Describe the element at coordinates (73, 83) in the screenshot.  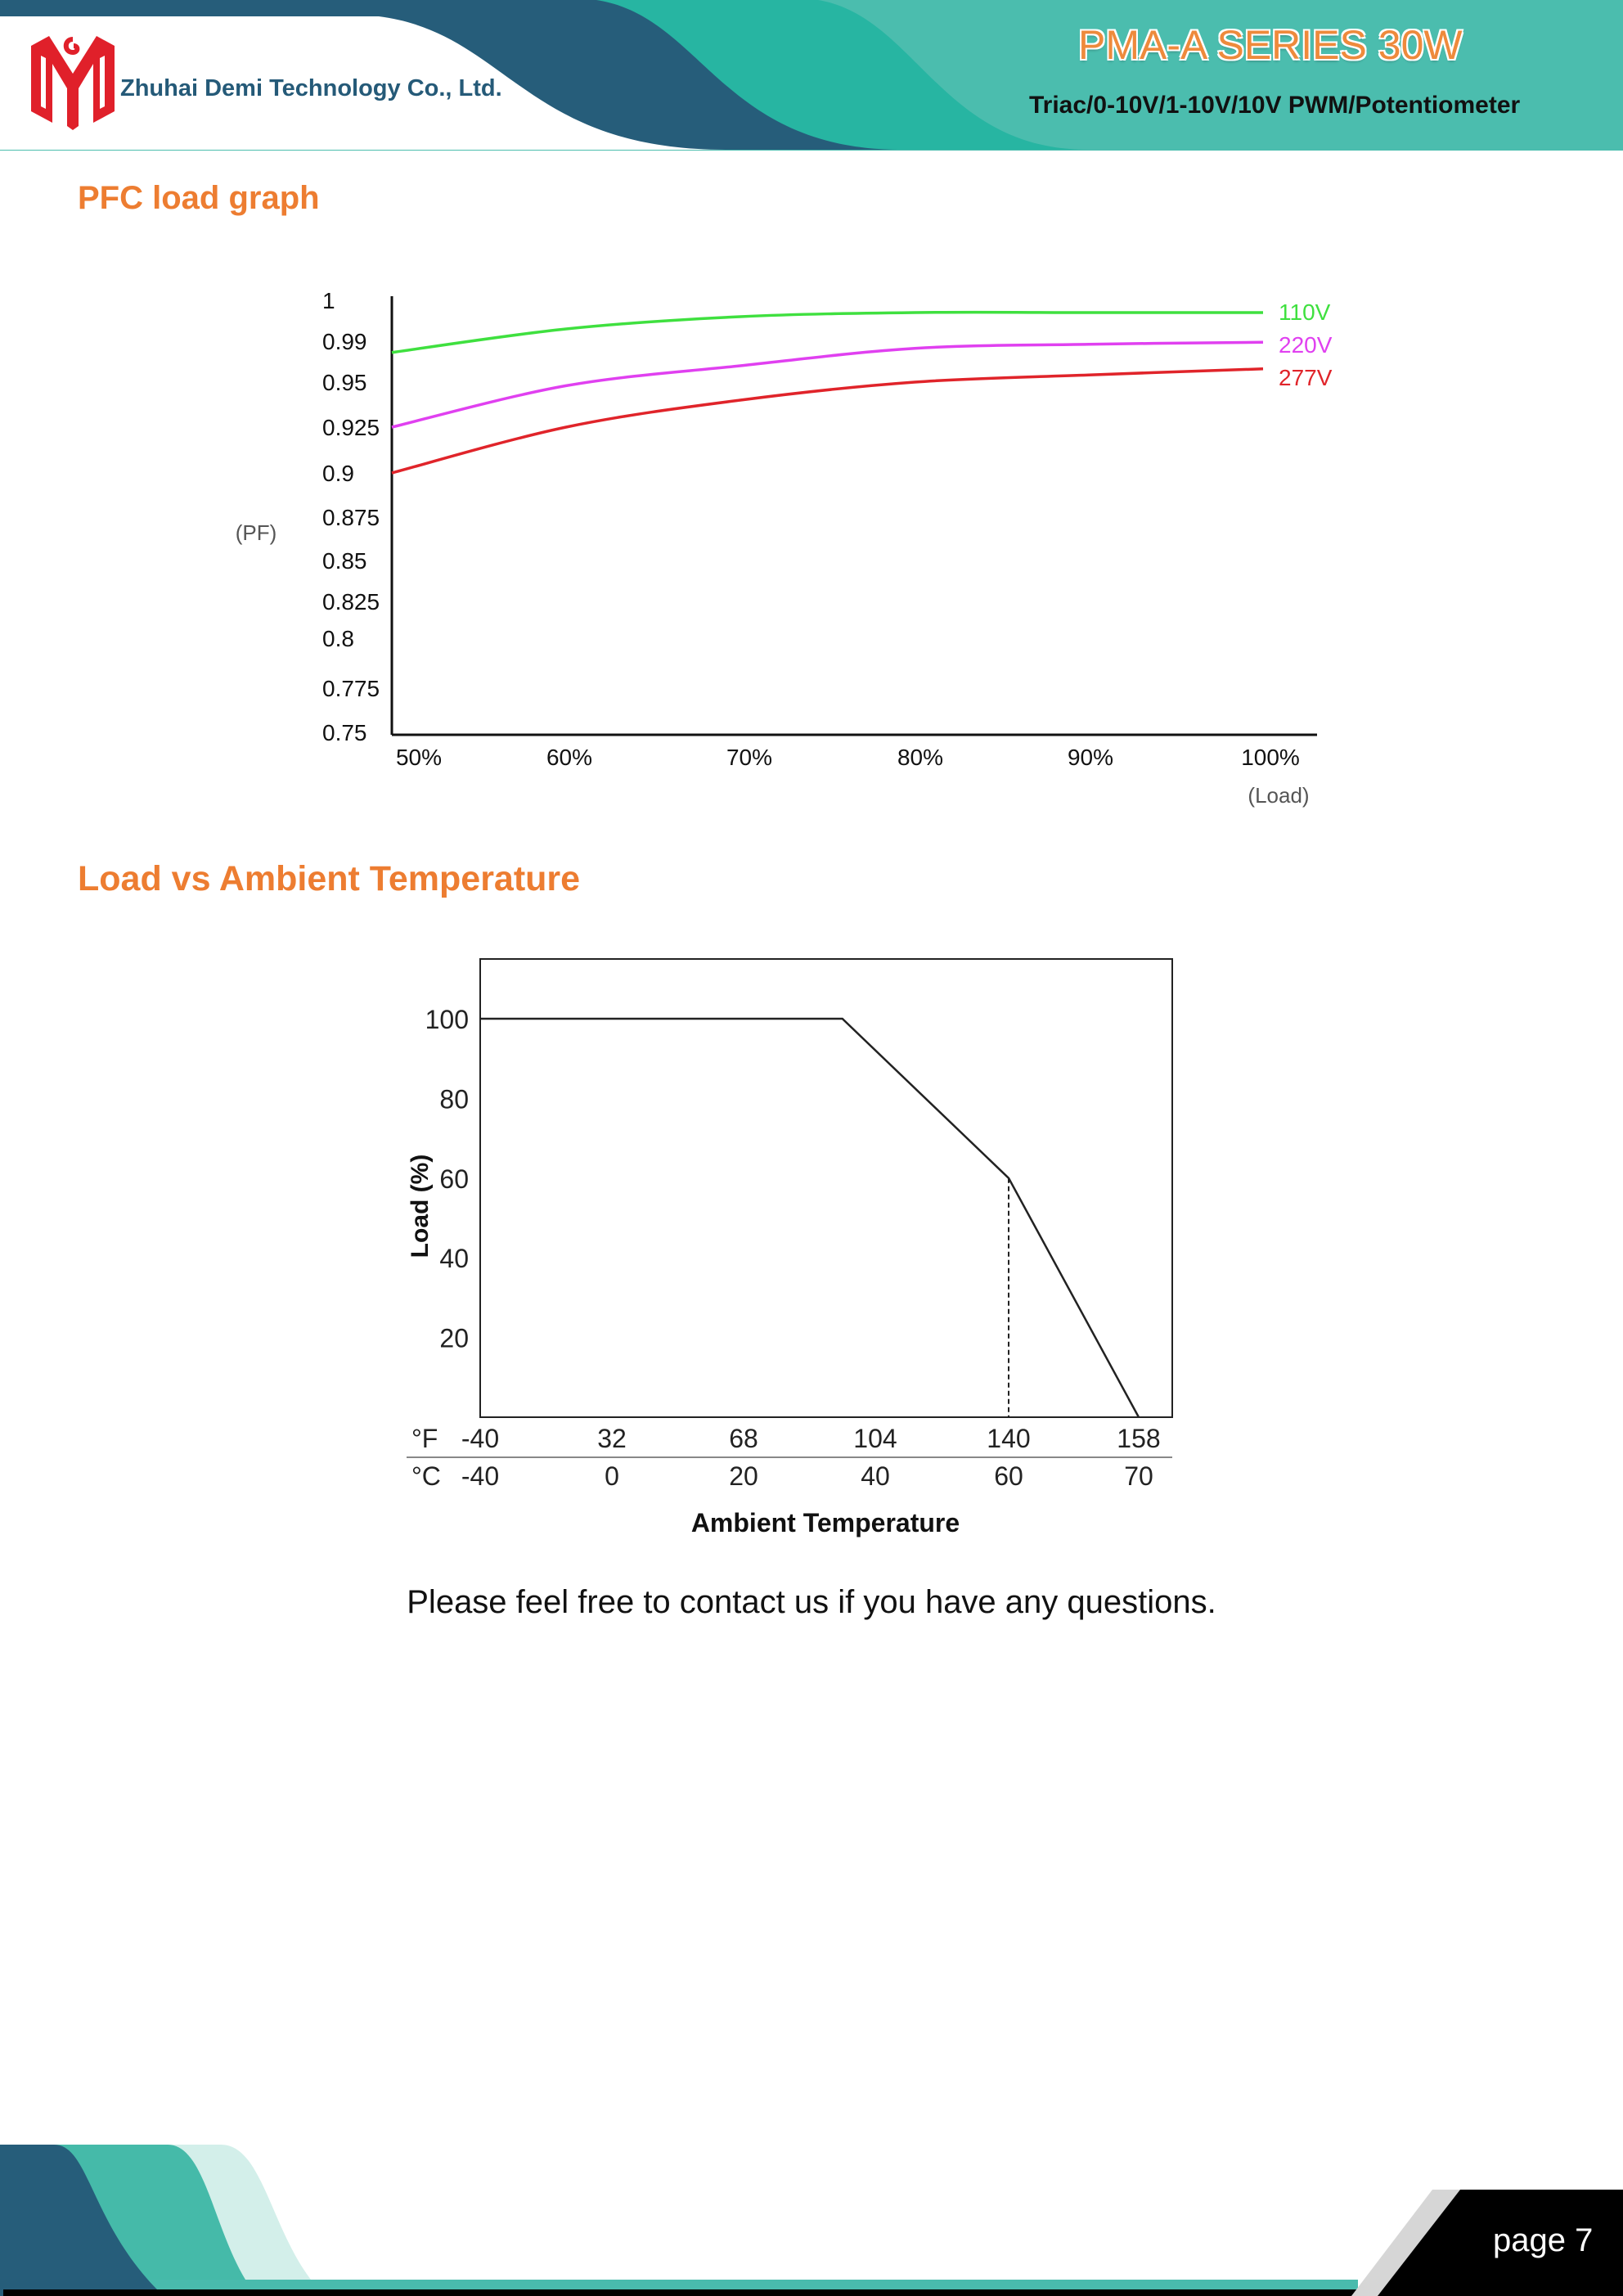
I see `company-logo` at that location.